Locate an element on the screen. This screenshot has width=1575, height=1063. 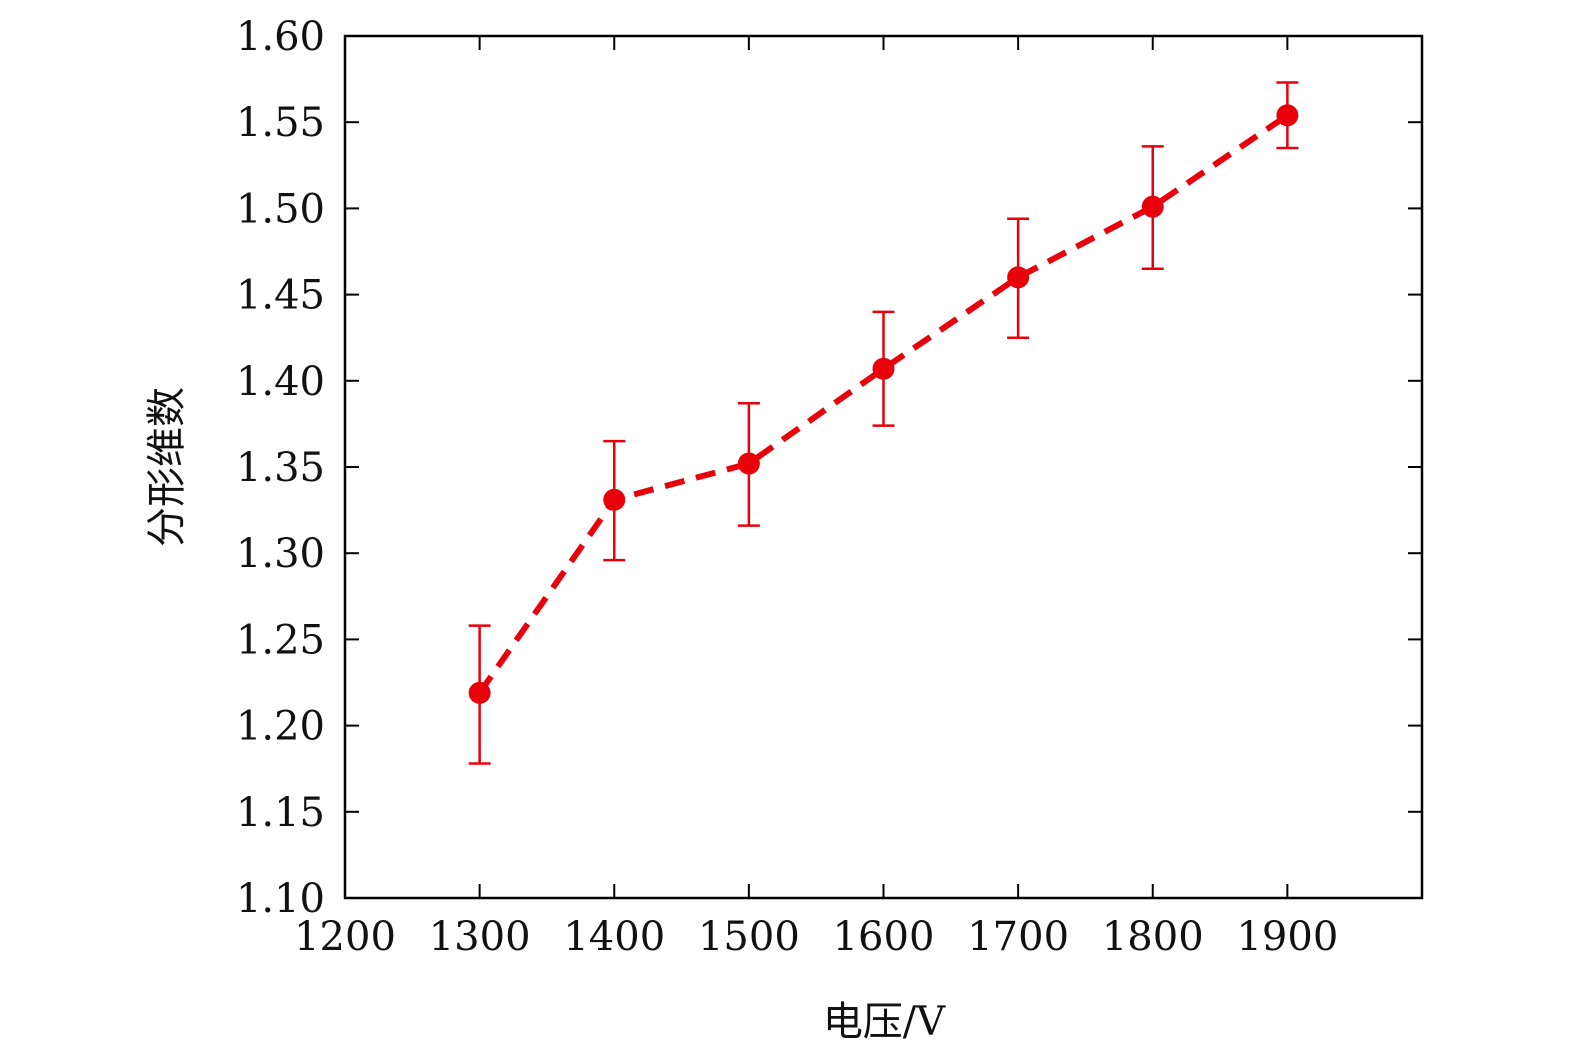
x-tick-label: 1300 is located at coordinates (480, 937).